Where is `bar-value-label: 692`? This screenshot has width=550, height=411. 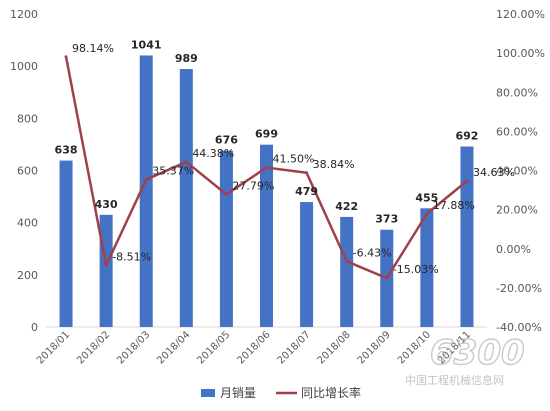 bar-value-label: 692 is located at coordinates (466, 136).